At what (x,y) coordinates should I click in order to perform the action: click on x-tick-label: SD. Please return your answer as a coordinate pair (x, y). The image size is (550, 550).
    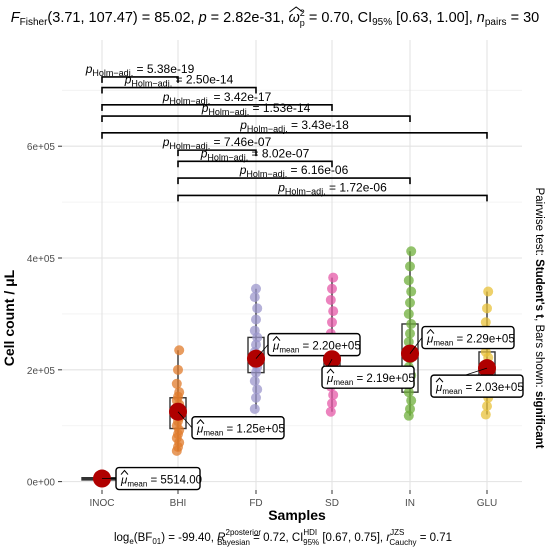
    Looking at the image, I should click on (332, 503).